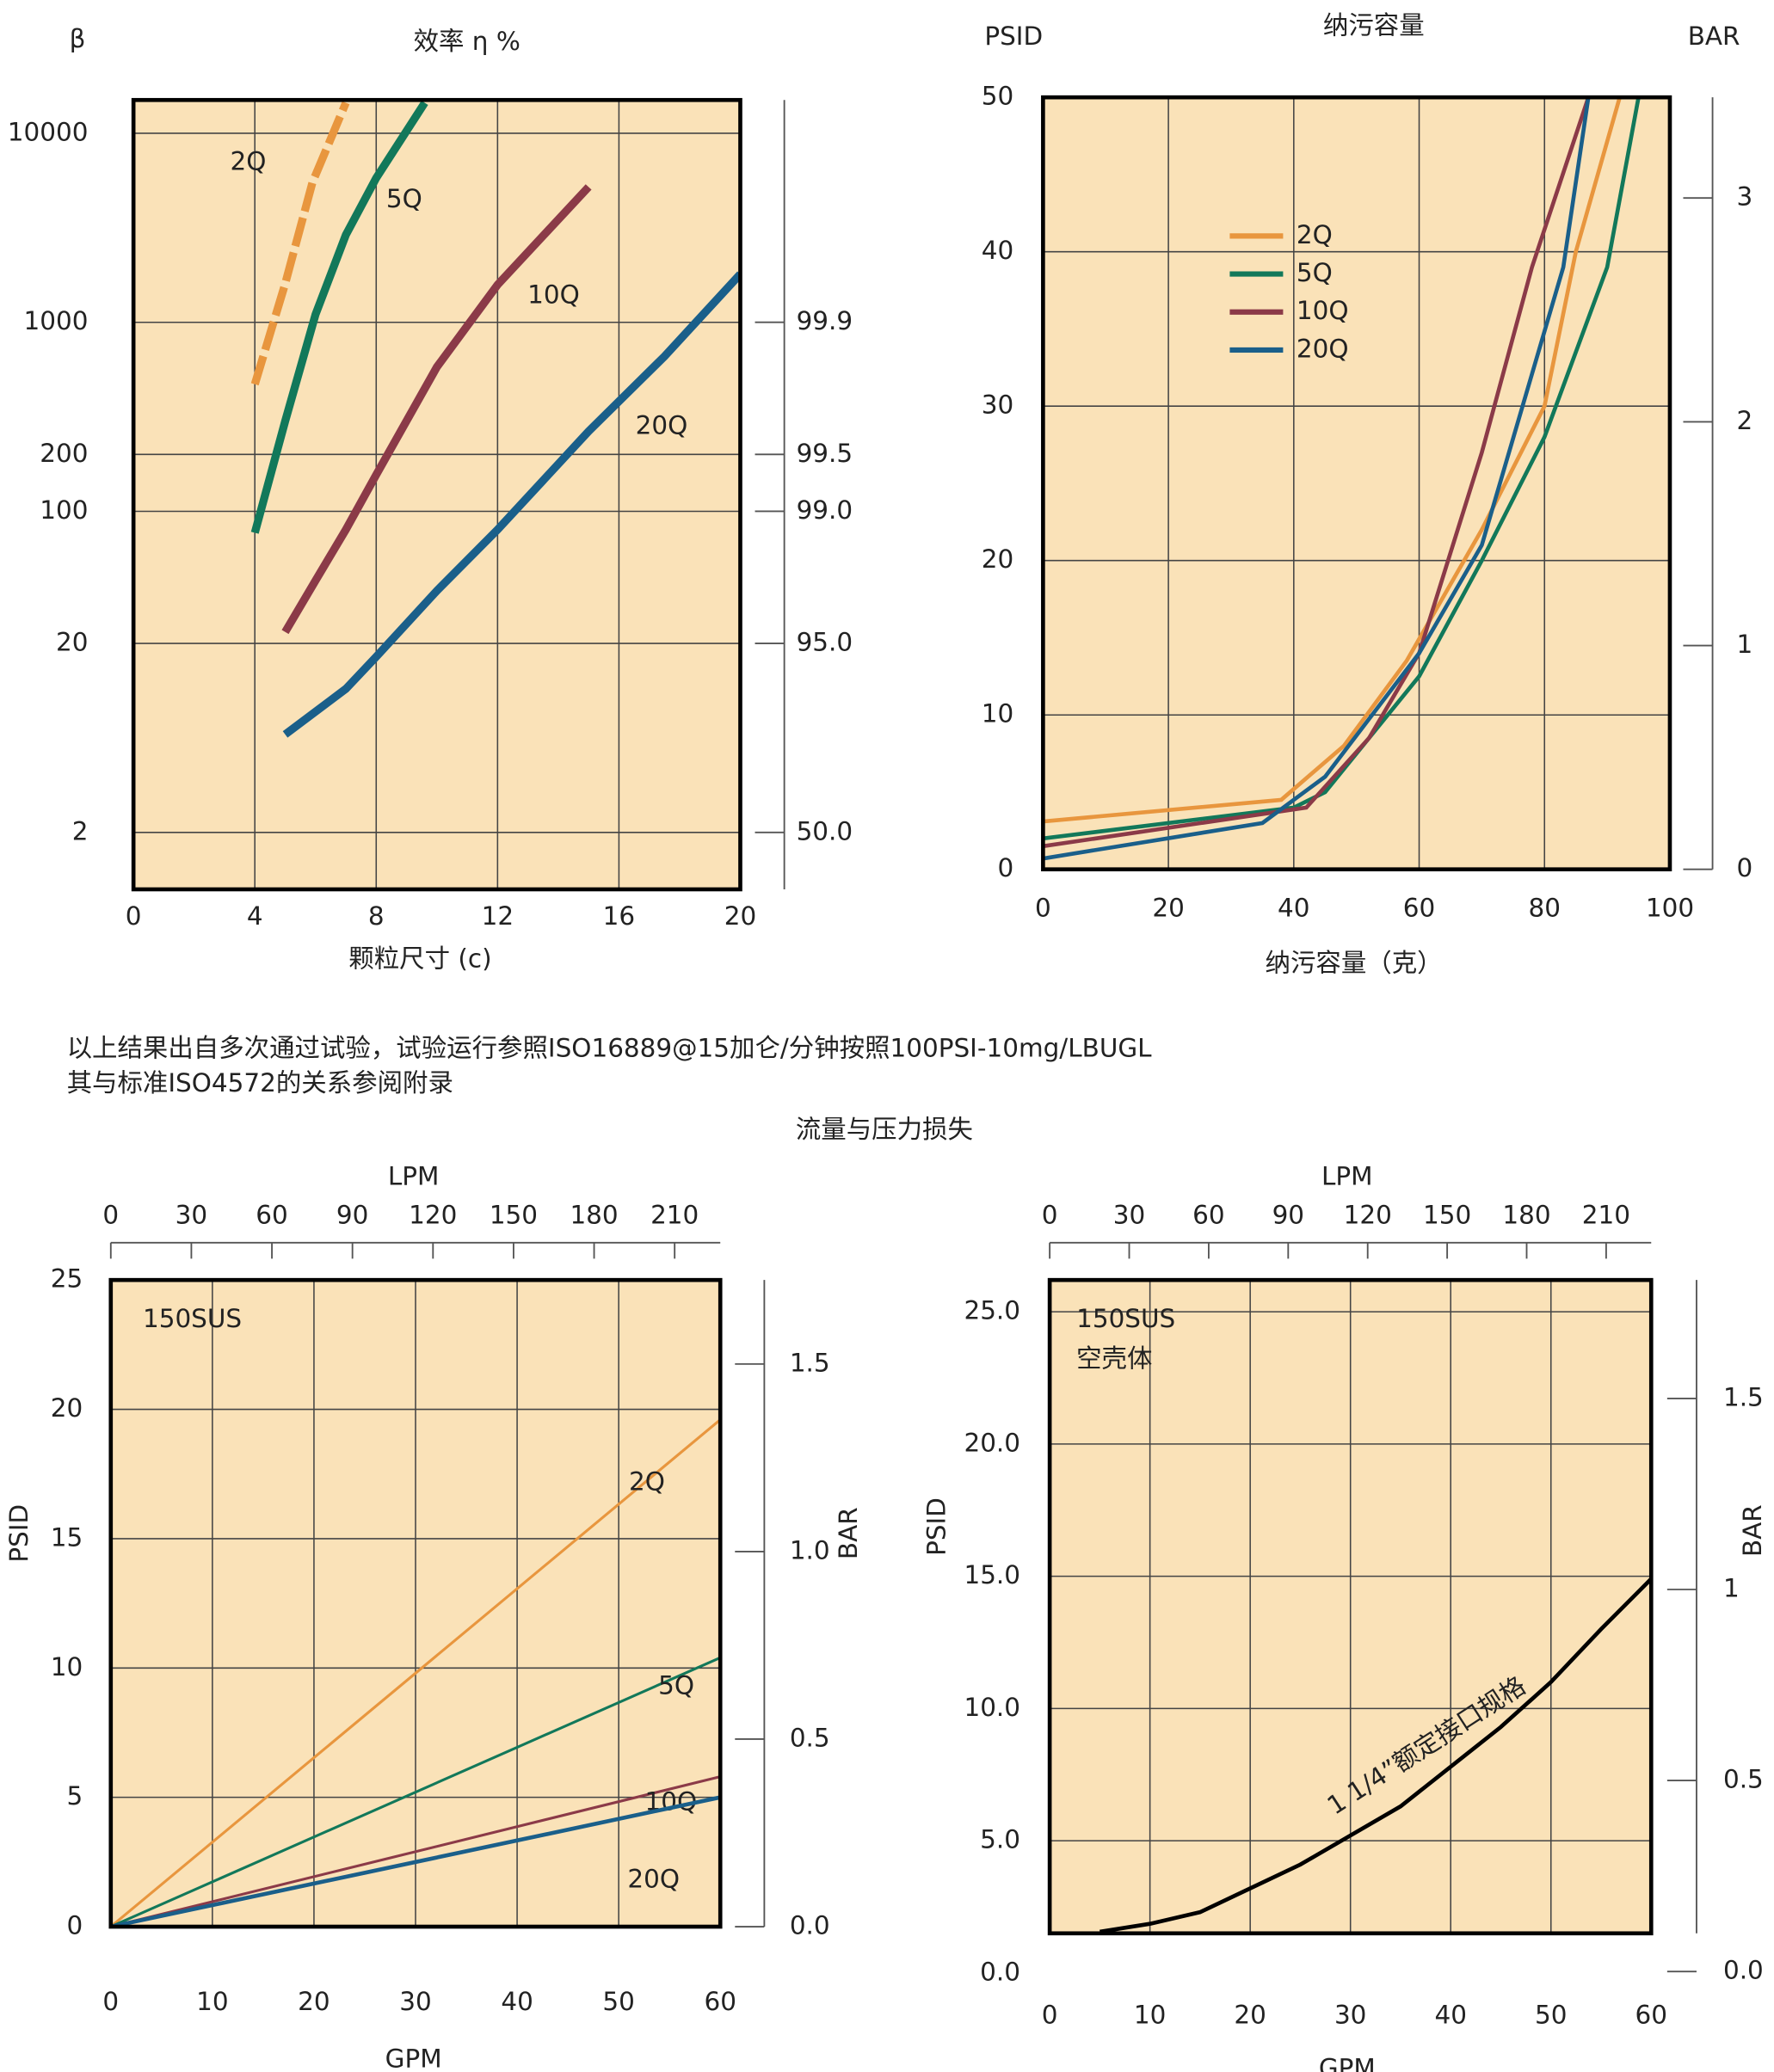 The image size is (1774, 2072). Describe the element at coordinates (1354, 962) in the screenshot. I see `x-axis-label: 纳污容量（克）` at that location.